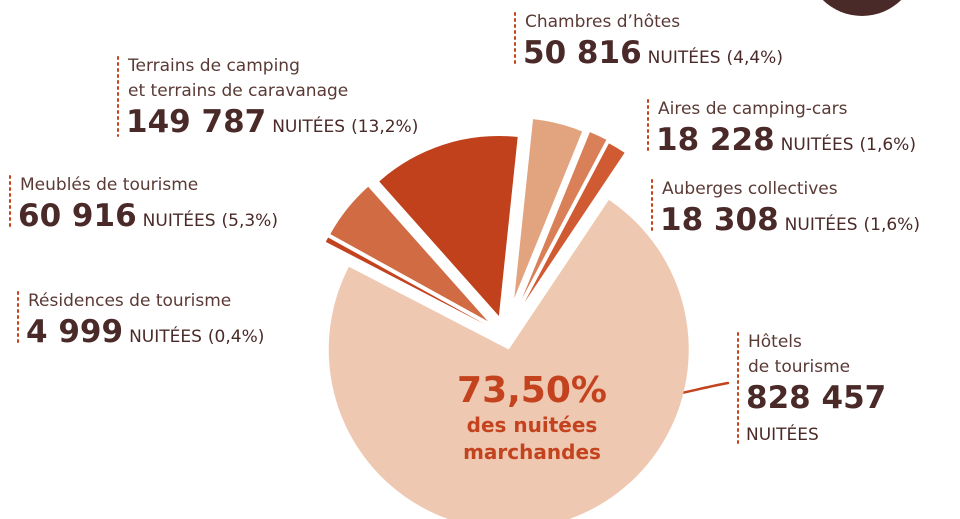 Image resolution: width=960 pixels, height=519 pixels. I want to click on category-label: Aires de camping-cars, so click(753, 109).